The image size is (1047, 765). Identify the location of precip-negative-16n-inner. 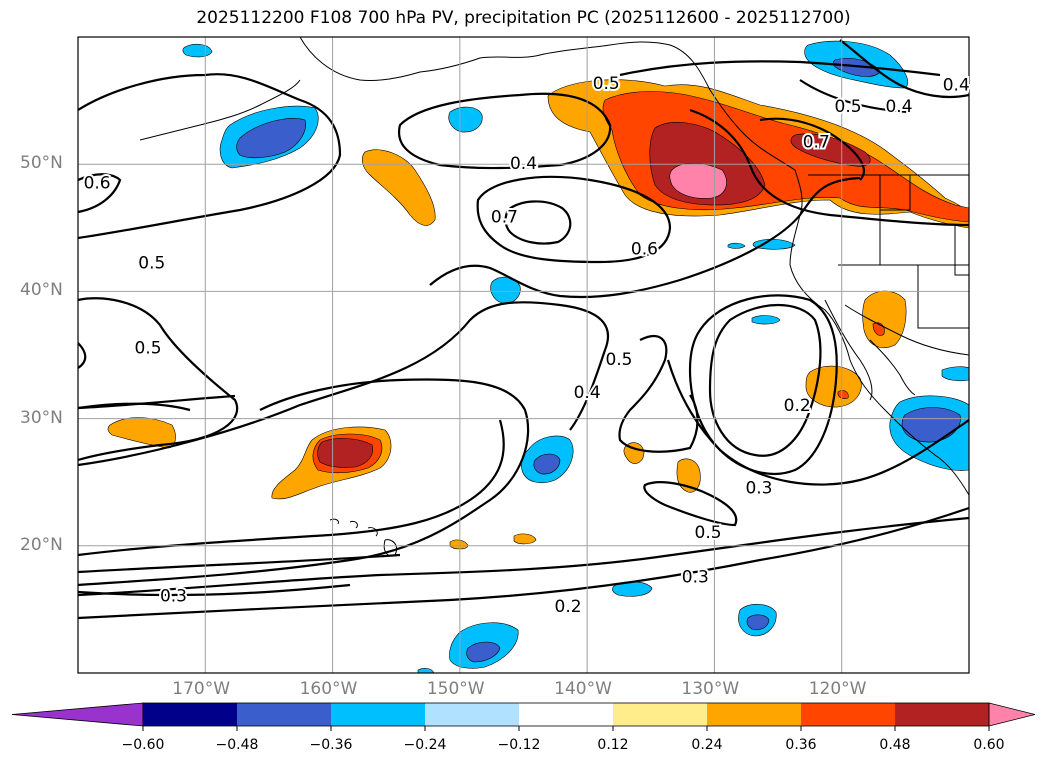
(758, 622).